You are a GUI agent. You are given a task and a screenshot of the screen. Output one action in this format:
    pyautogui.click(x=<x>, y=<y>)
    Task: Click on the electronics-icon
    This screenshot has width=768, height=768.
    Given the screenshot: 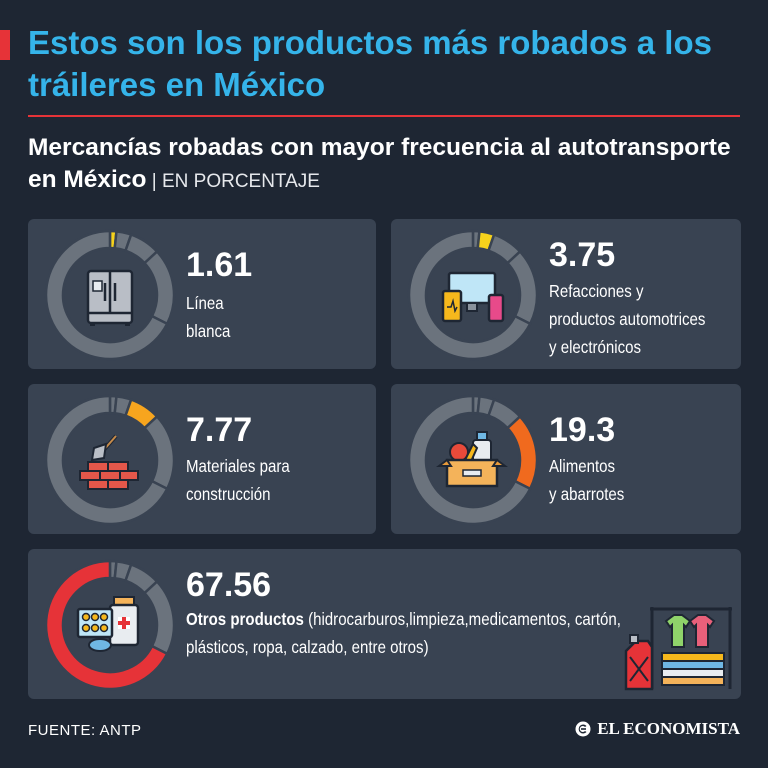 What is the action you would take?
    pyautogui.click(x=473, y=297)
    